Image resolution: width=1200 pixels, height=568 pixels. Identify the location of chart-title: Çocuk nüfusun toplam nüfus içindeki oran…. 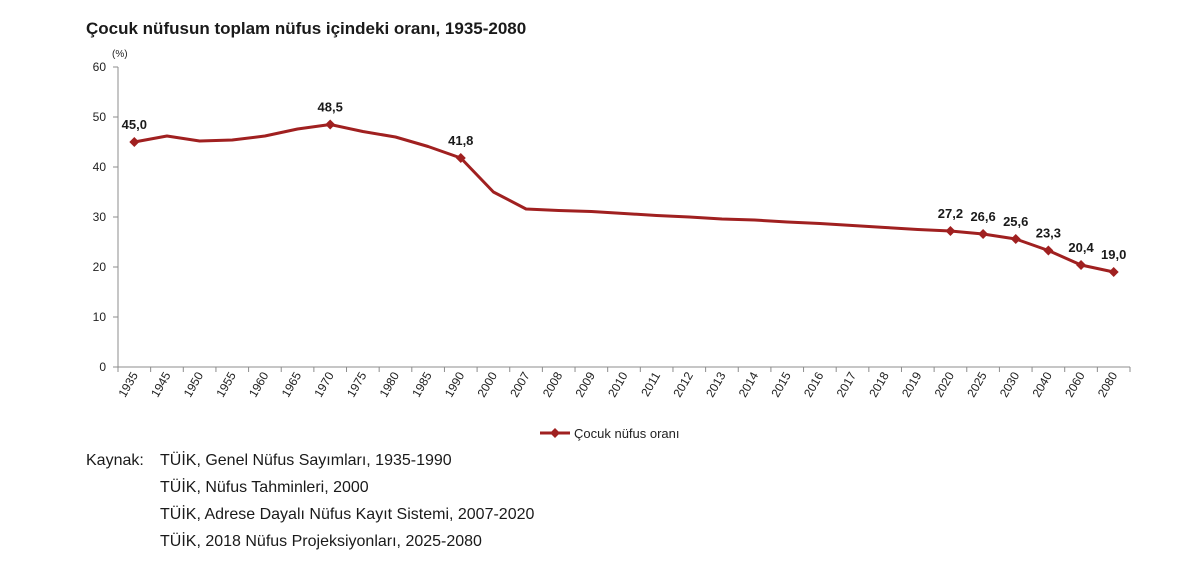
(306, 28).